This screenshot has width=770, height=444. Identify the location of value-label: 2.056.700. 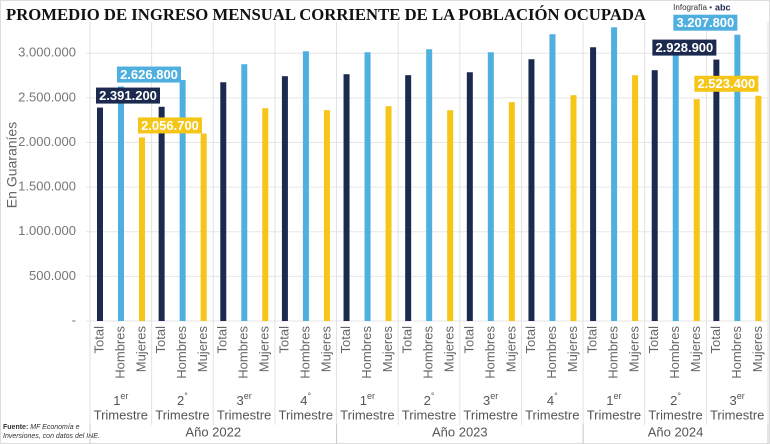
(170, 125).